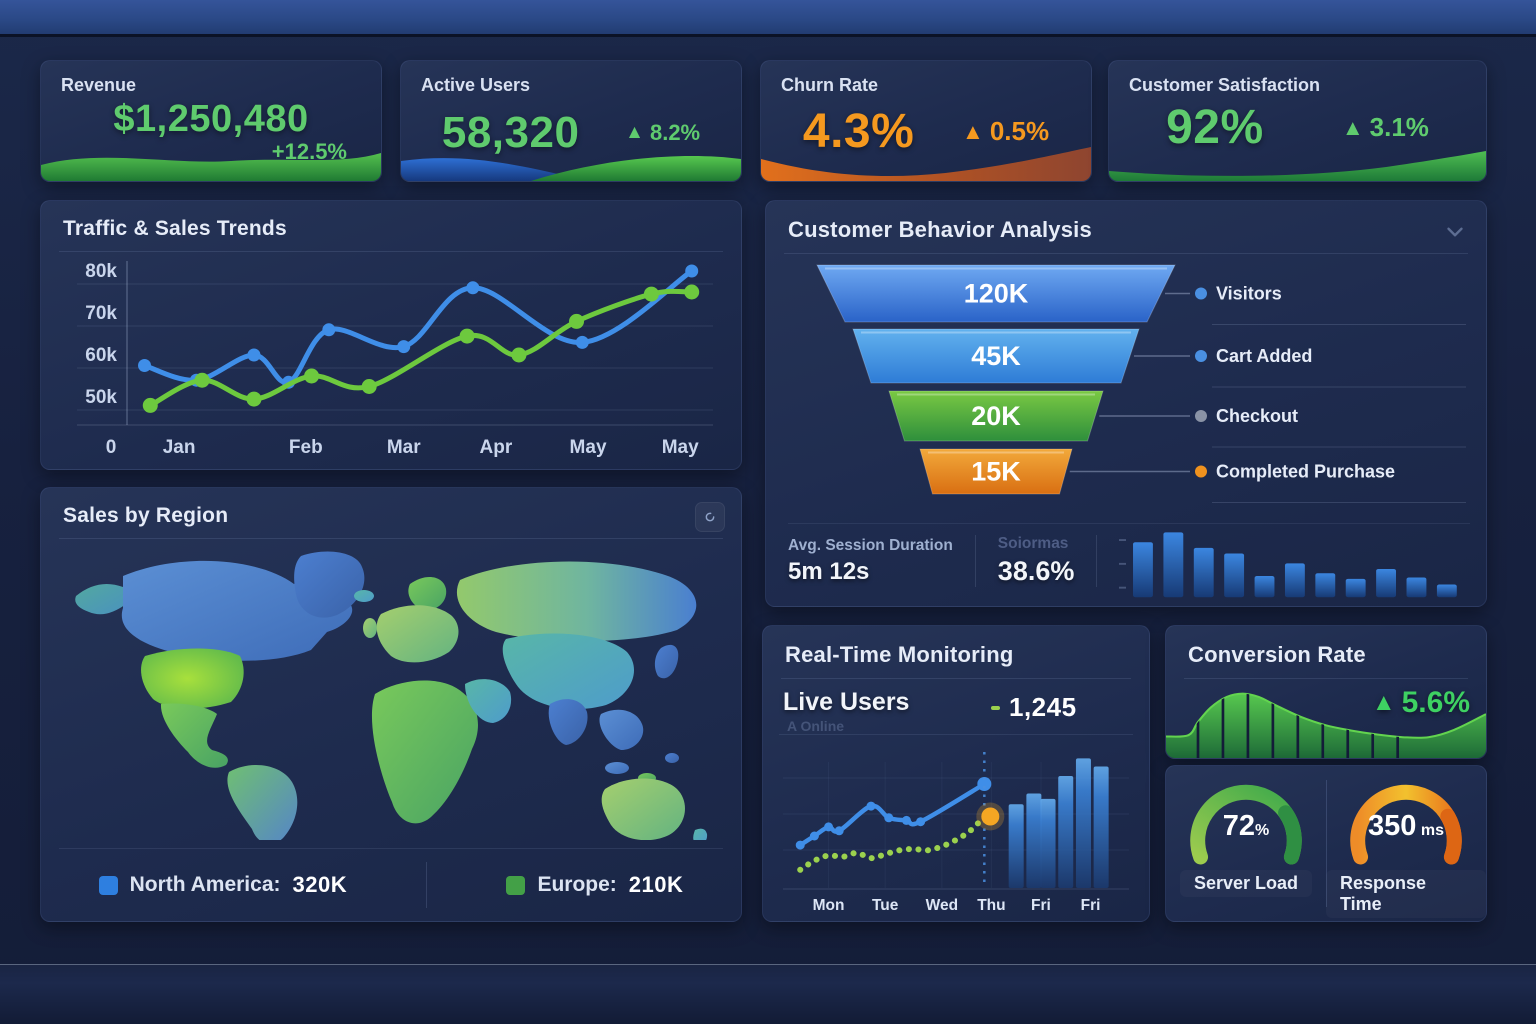  I want to click on server-load-gauge: 72% Server Load, so click(1246, 843).